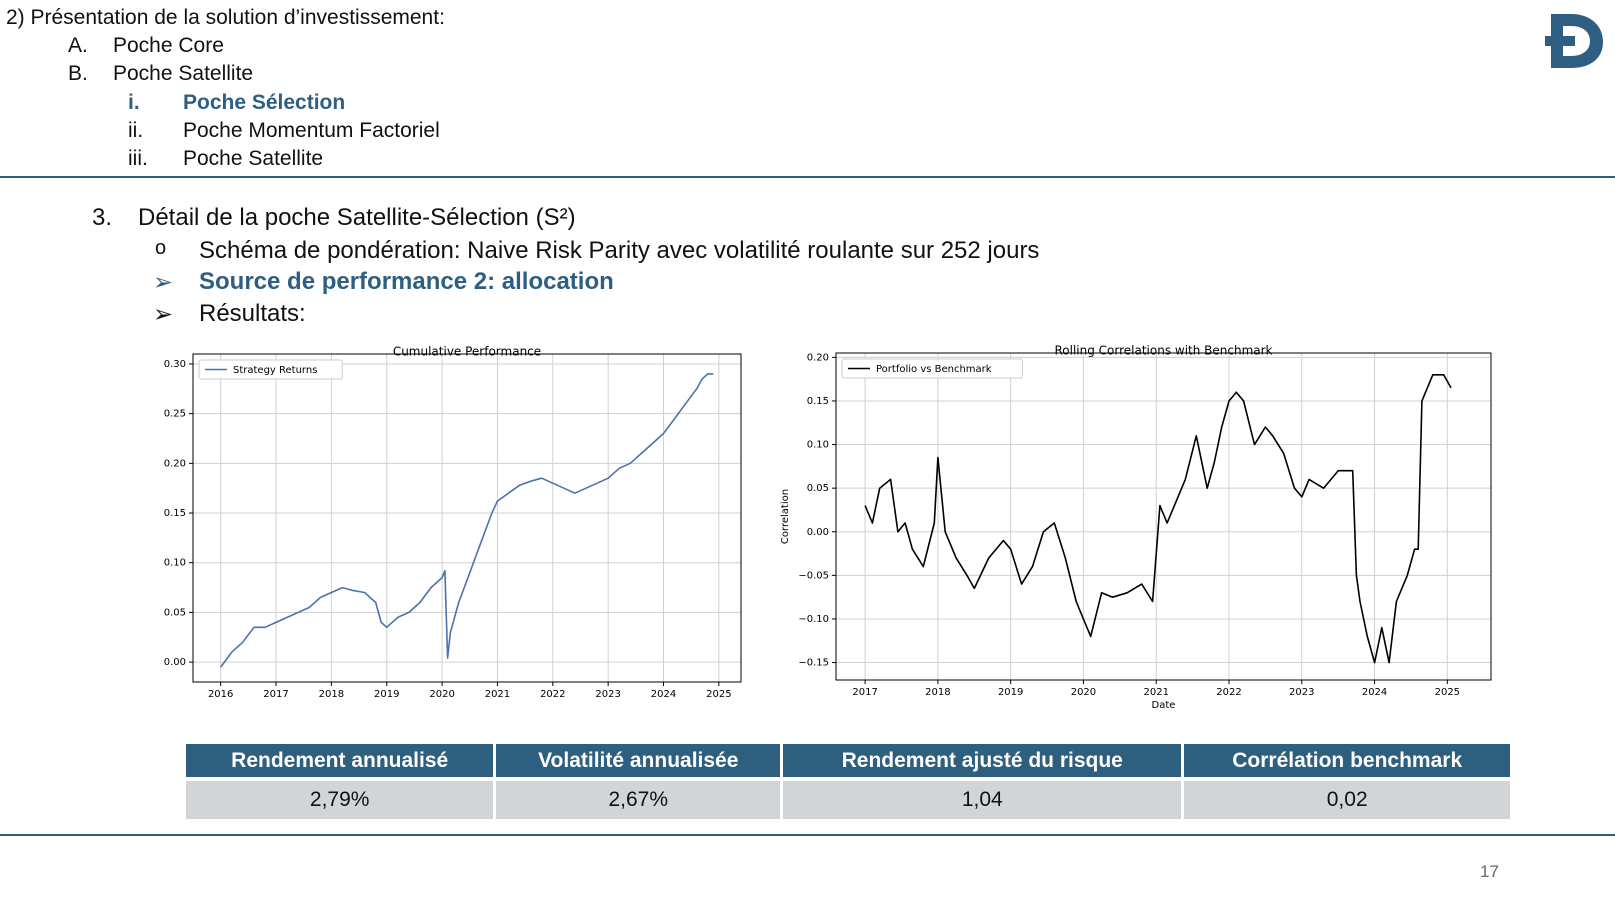 Image resolution: width=1615 pixels, height=903 pixels. I want to click on top-divider, so click(807, 177).